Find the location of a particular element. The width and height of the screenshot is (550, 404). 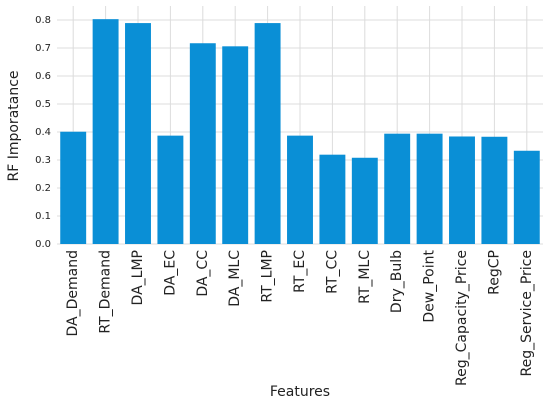

y-tick-label: 0.2 is located at coordinates (43, 188).